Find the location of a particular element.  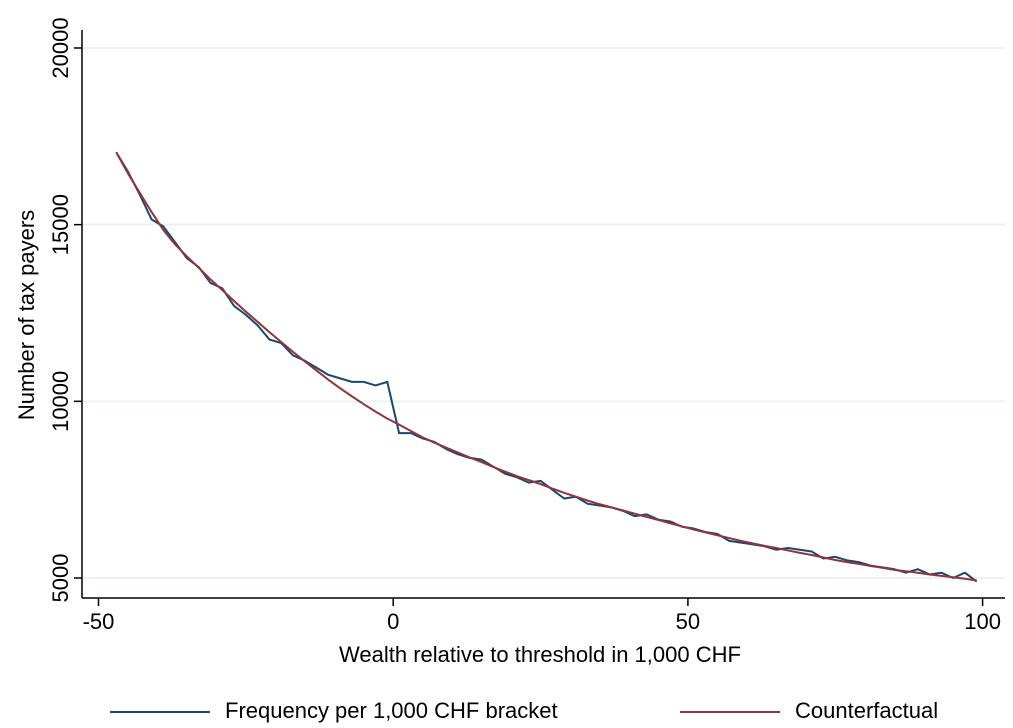

x-tick-label: 50 is located at coordinates (688, 621).